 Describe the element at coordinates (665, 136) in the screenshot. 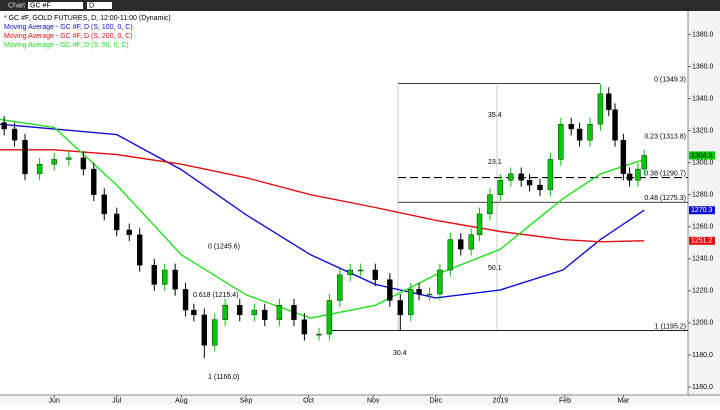

I see `fib-label: 0.23 (1313.8)` at that location.